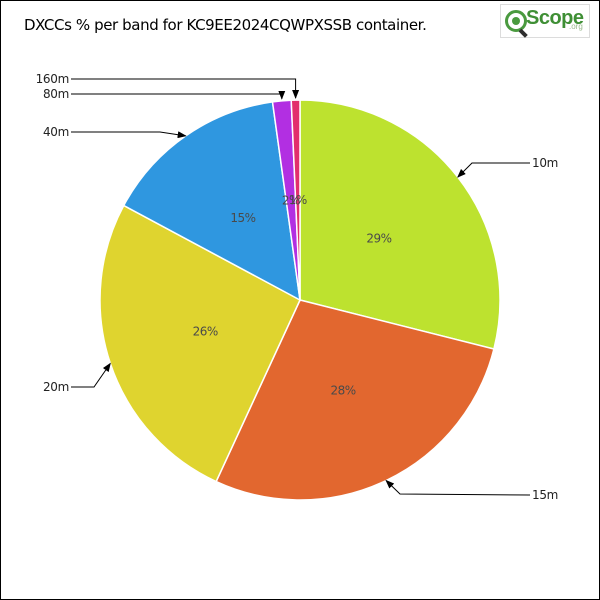  I want to click on band-label-160m: 160m, so click(52, 79).